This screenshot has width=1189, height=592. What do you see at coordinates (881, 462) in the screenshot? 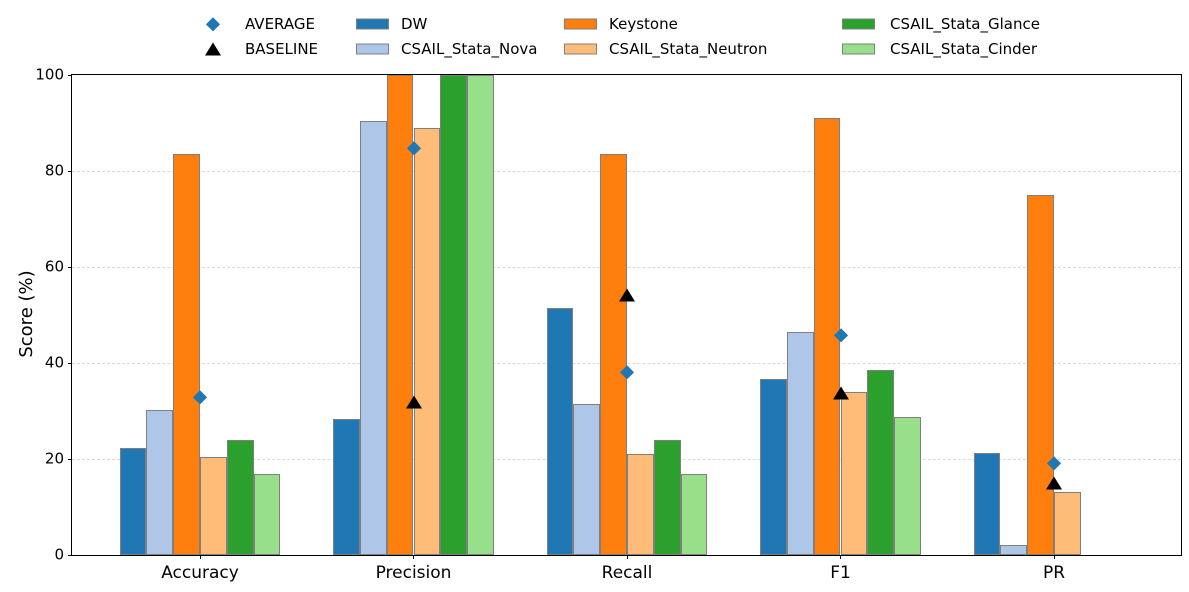
I see `bar-csail-stata-glance-f1` at bounding box center [881, 462].